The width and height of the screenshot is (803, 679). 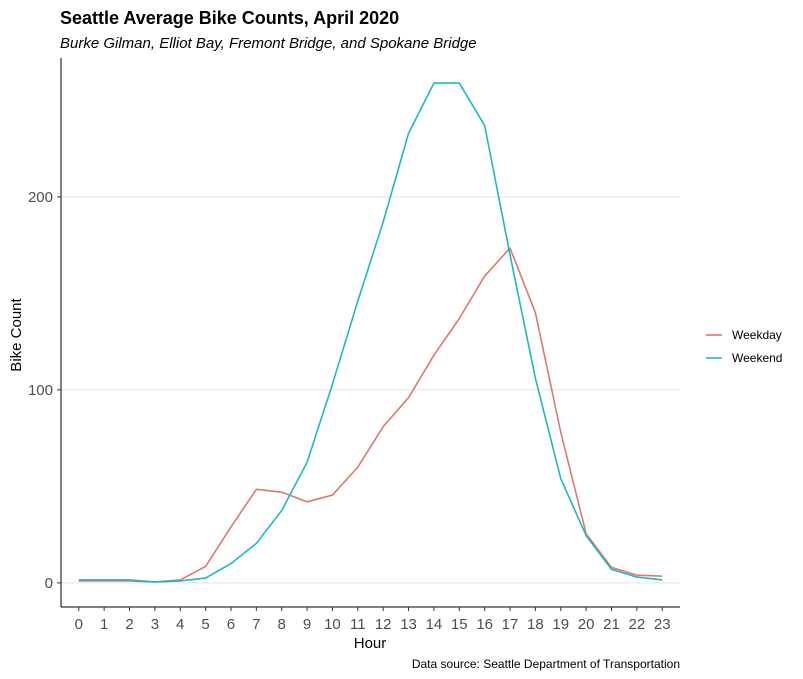 I want to click on chart-title: Seattle Average Bike Counts, April 2020, so click(x=229, y=18).